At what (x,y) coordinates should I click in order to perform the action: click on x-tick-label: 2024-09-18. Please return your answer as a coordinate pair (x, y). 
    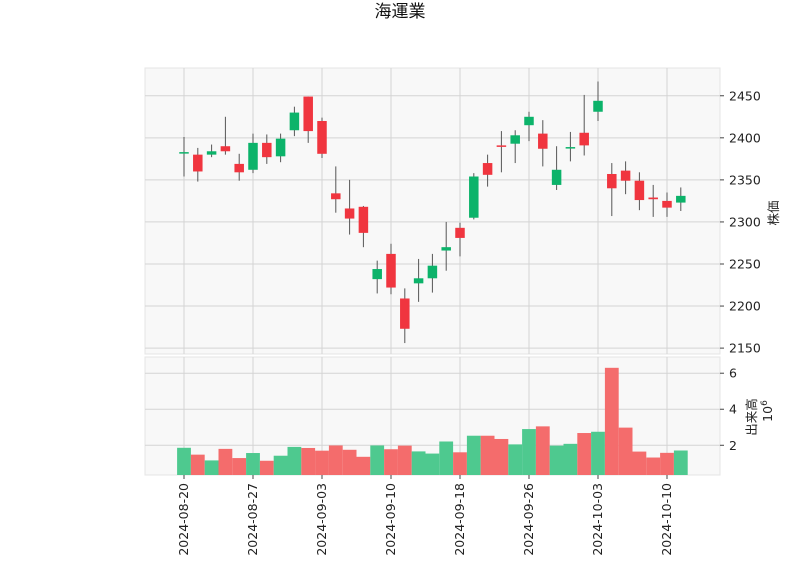
    Looking at the image, I should click on (459, 519).